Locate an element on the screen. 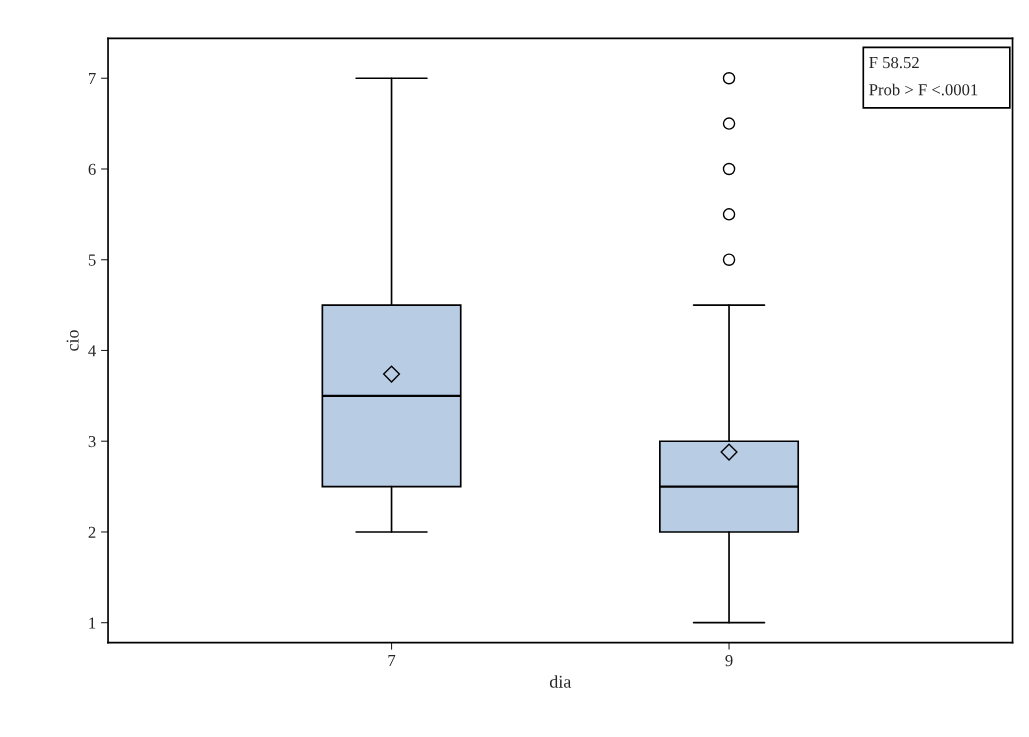 This screenshot has height=737, width=1029. x-tick-label: 9 is located at coordinates (729, 661).